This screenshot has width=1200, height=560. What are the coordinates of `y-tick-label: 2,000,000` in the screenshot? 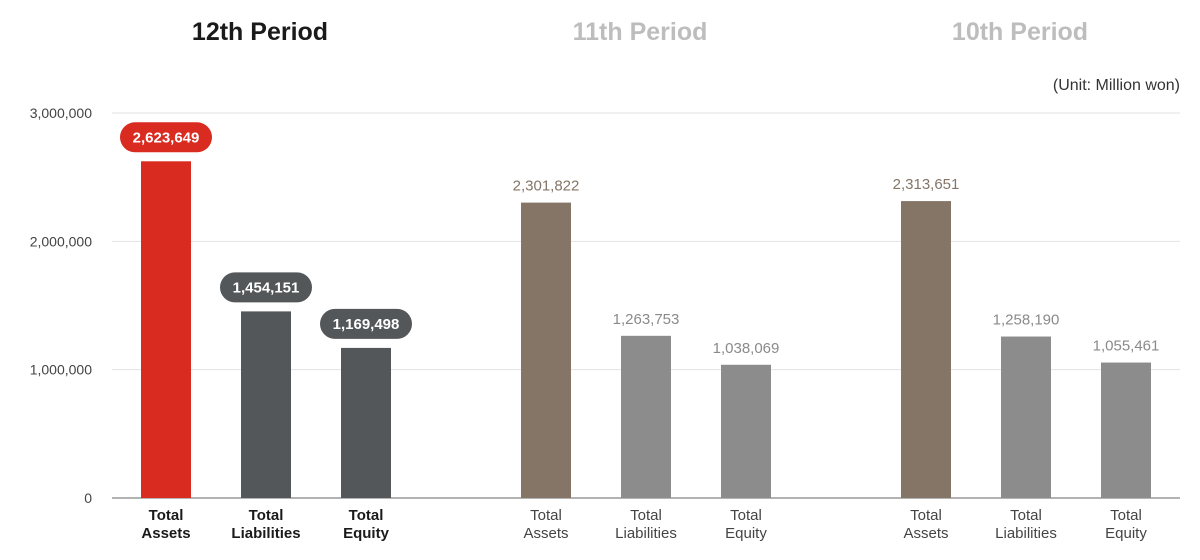 It's located at (61, 241).